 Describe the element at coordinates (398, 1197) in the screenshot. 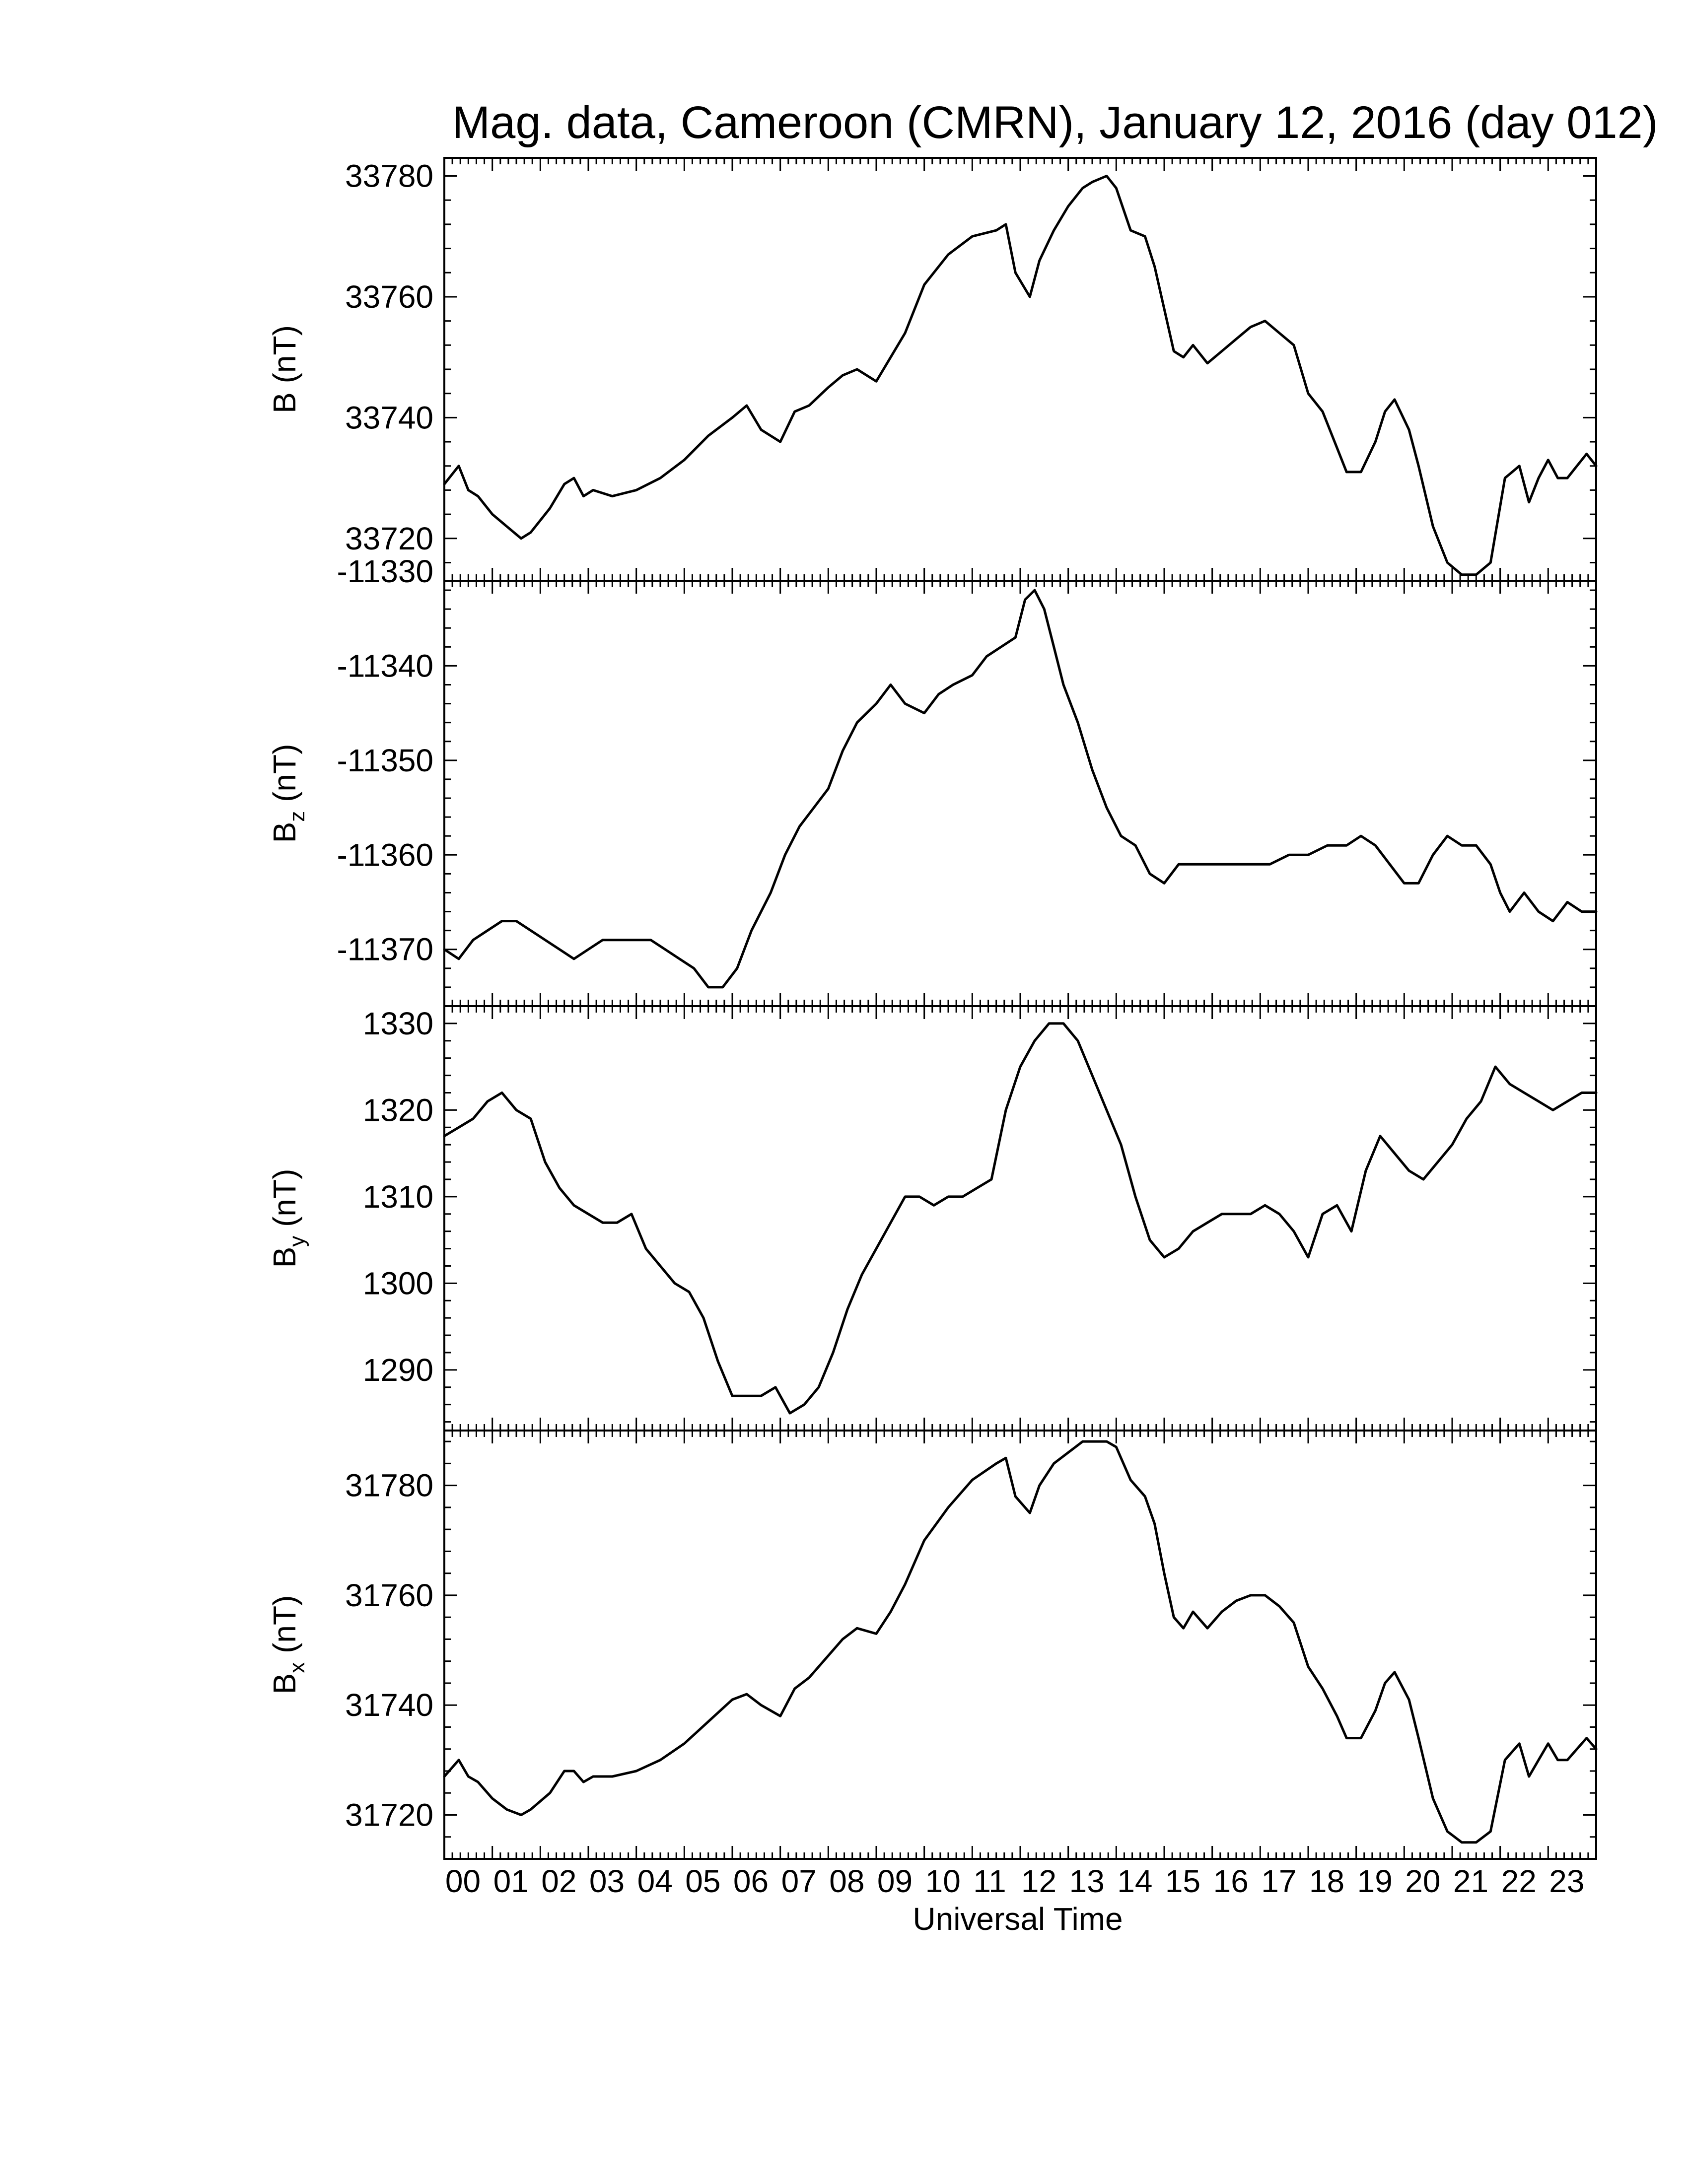

I see `y-tick-label: 1310` at that location.